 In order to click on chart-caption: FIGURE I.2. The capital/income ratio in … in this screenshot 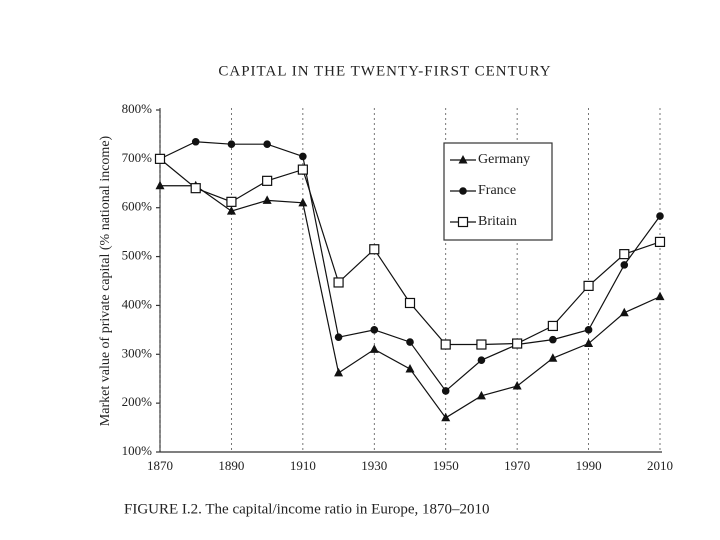, I will do `click(306, 509)`.